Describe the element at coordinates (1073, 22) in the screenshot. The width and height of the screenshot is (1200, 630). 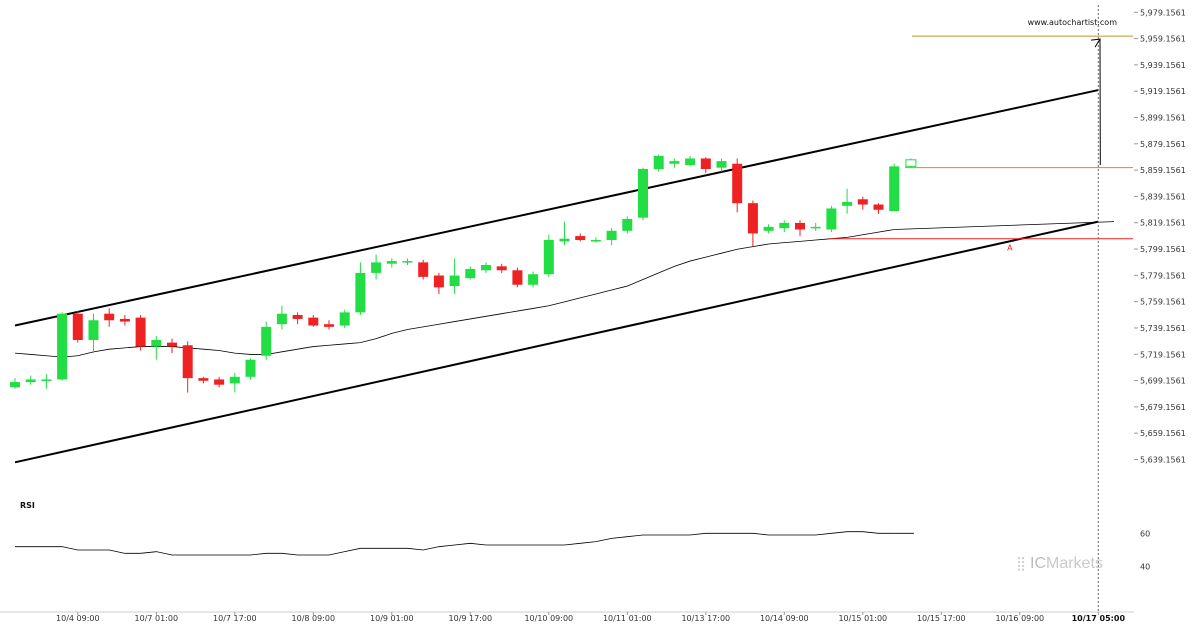
I see `watermark-url: www.autochartist.com` at that location.